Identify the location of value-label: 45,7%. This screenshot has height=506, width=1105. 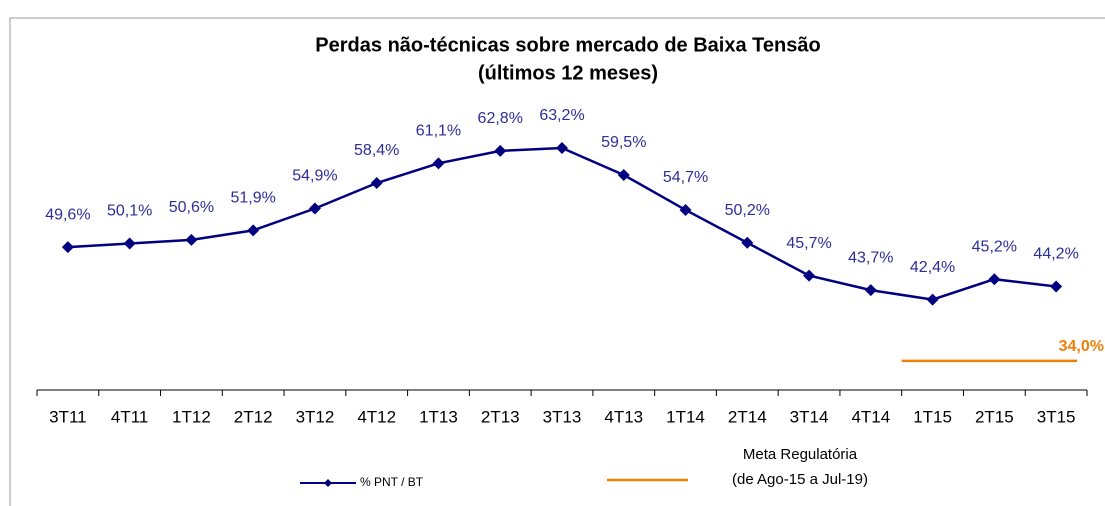
(808, 243).